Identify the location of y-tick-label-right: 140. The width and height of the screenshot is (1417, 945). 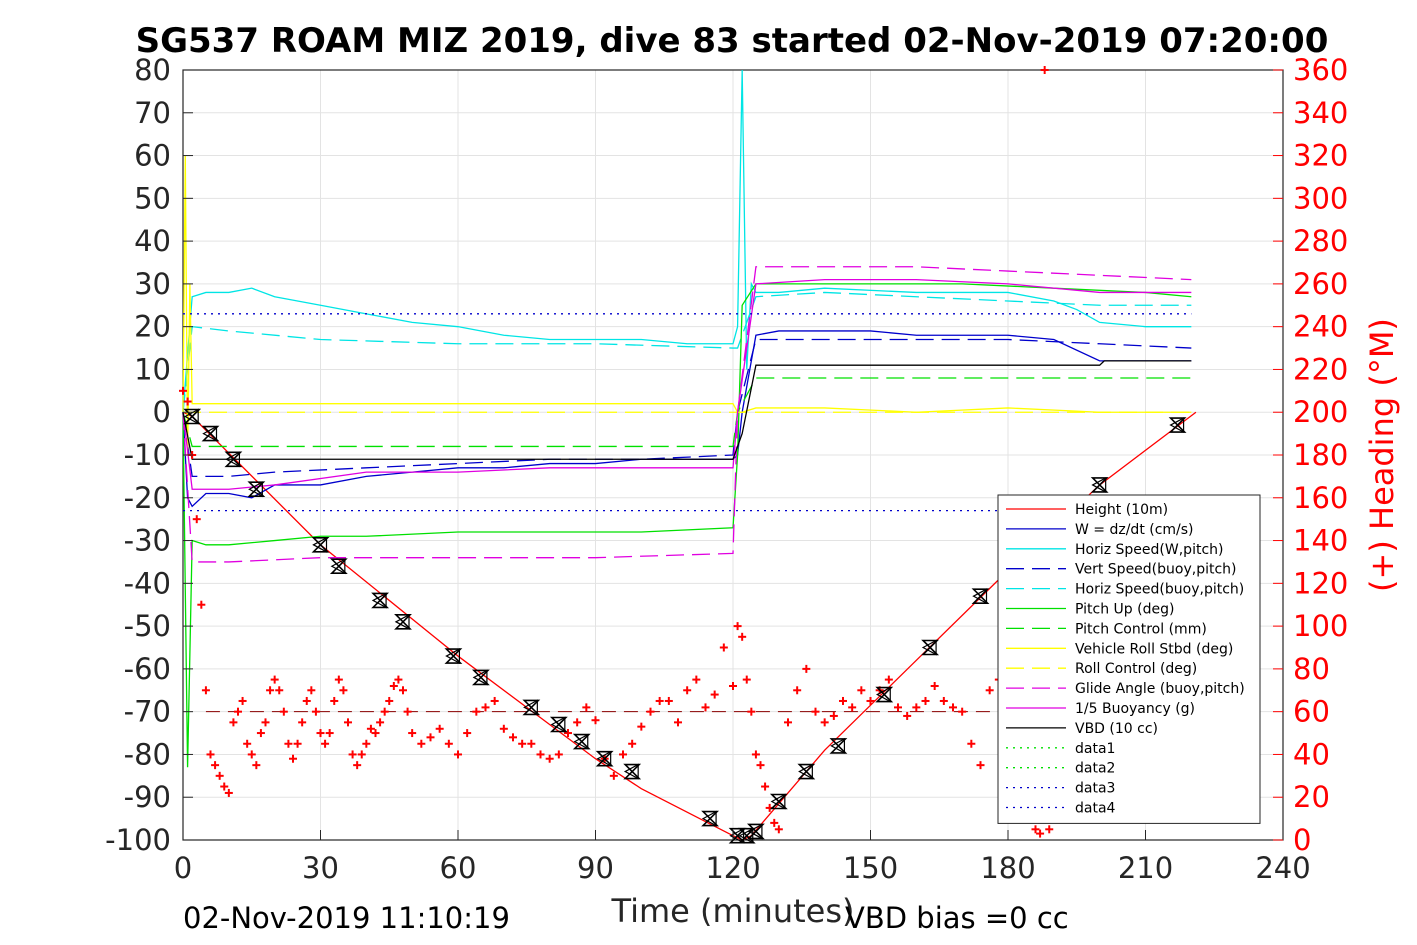
(1320, 541).